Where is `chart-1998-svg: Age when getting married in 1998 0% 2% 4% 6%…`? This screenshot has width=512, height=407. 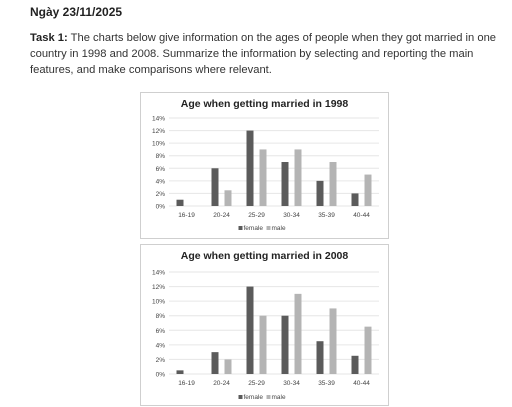 chart-1998-svg: Age when getting married in 1998 0% 2% 4% 6%… is located at coordinates (265, 165).